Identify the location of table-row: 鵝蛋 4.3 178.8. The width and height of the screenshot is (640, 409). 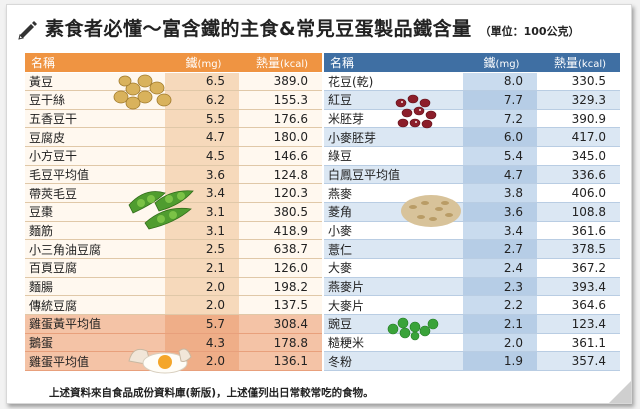
(173, 343).